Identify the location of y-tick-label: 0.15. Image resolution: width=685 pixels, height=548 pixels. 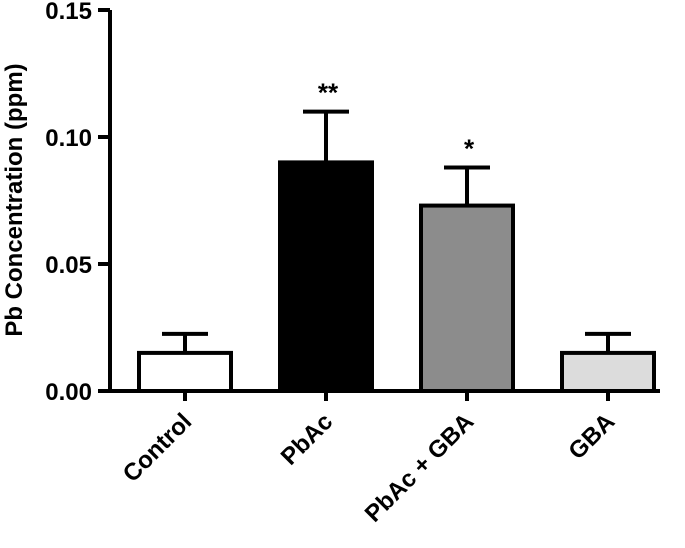
(68, 12).